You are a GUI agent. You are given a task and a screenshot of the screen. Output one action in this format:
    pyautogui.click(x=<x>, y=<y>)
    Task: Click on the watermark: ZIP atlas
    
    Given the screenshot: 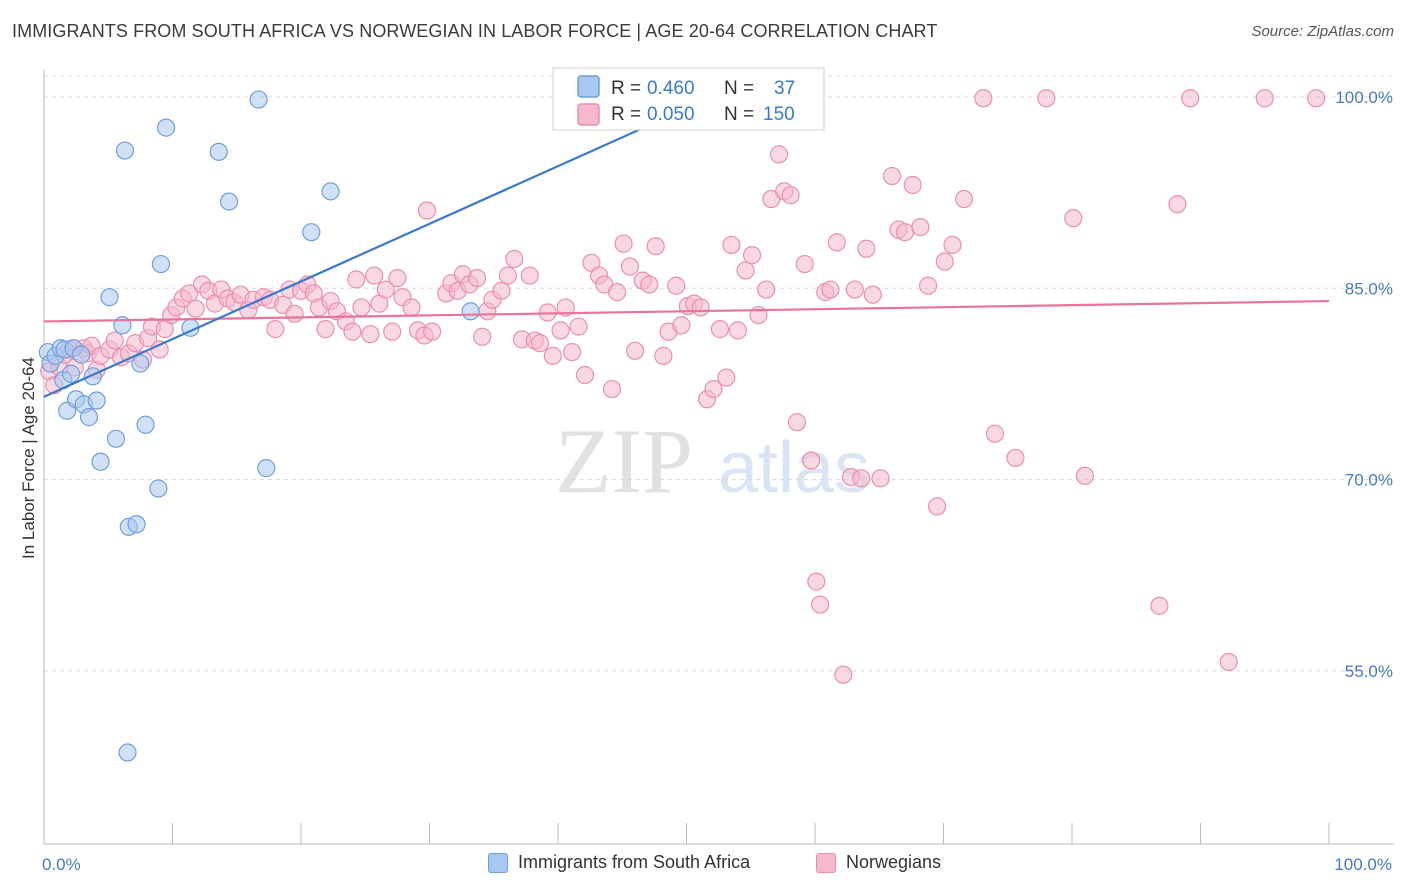 What is the action you would take?
    pyautogui.click(x=712, y=461)
    